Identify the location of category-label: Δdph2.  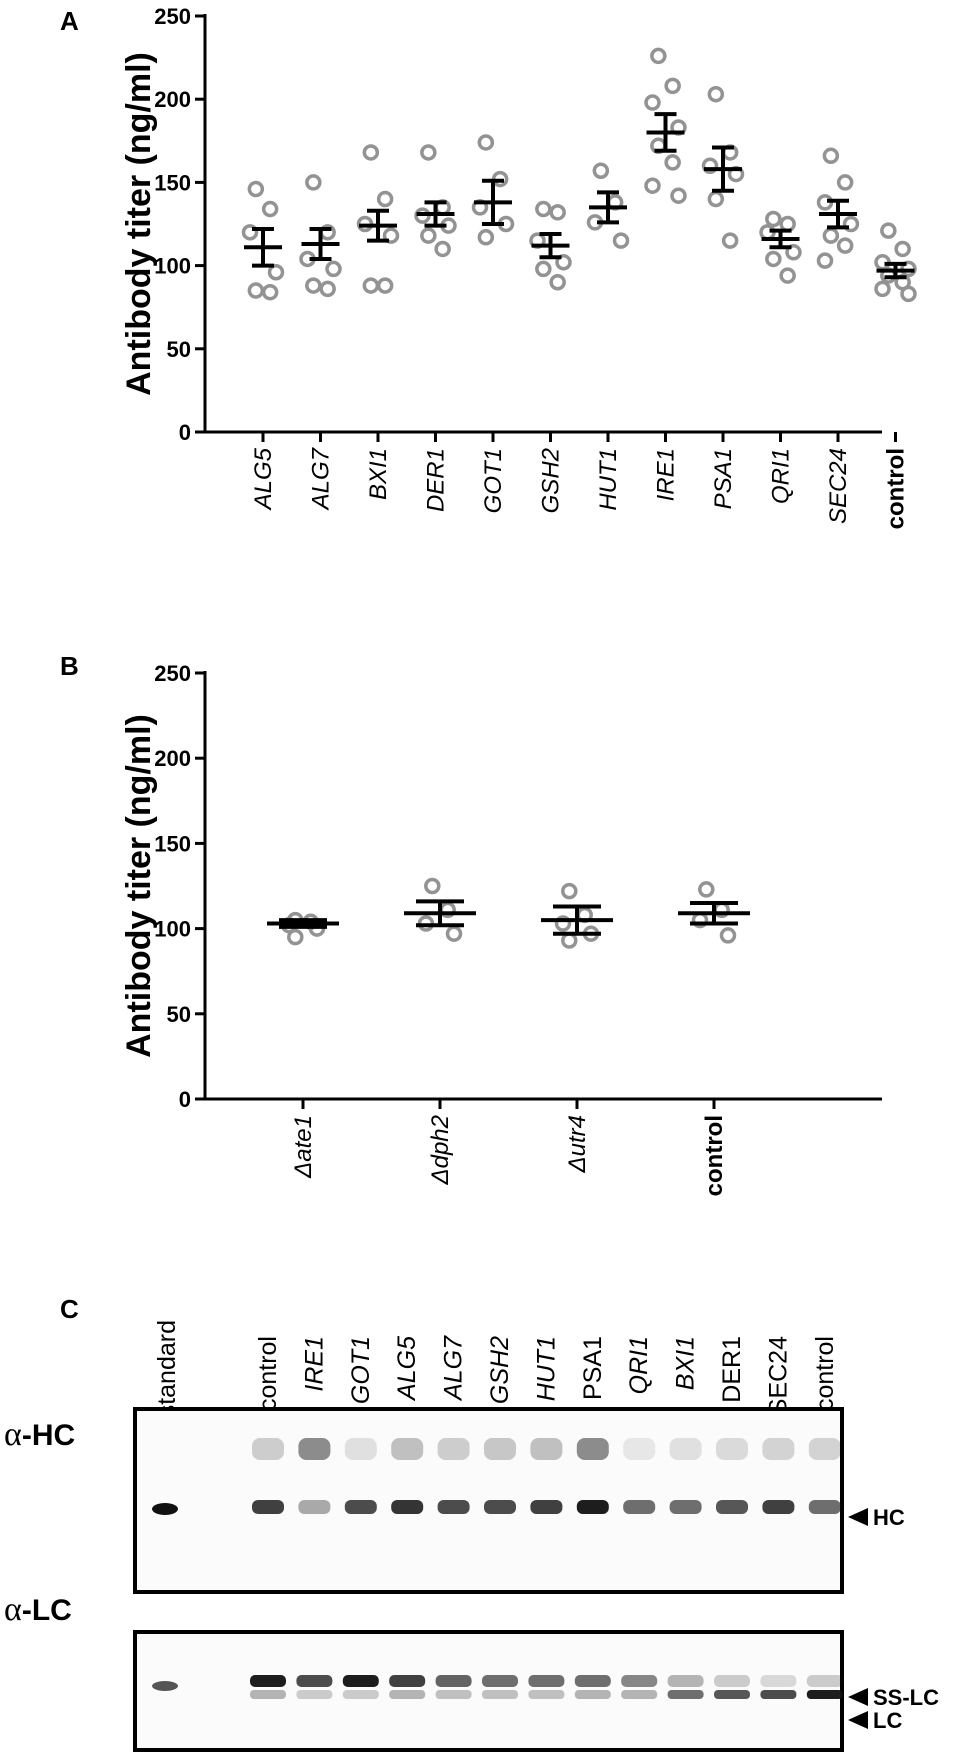
(440, 1150).